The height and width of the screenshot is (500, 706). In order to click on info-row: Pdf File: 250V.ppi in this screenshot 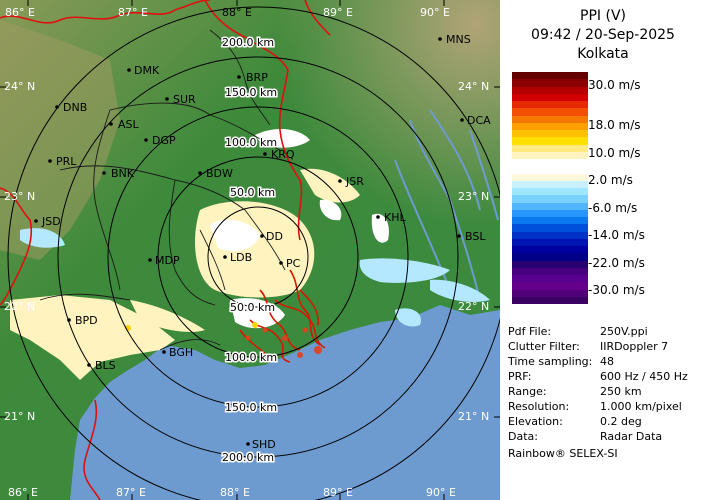, I will do `click(578, 331)`.